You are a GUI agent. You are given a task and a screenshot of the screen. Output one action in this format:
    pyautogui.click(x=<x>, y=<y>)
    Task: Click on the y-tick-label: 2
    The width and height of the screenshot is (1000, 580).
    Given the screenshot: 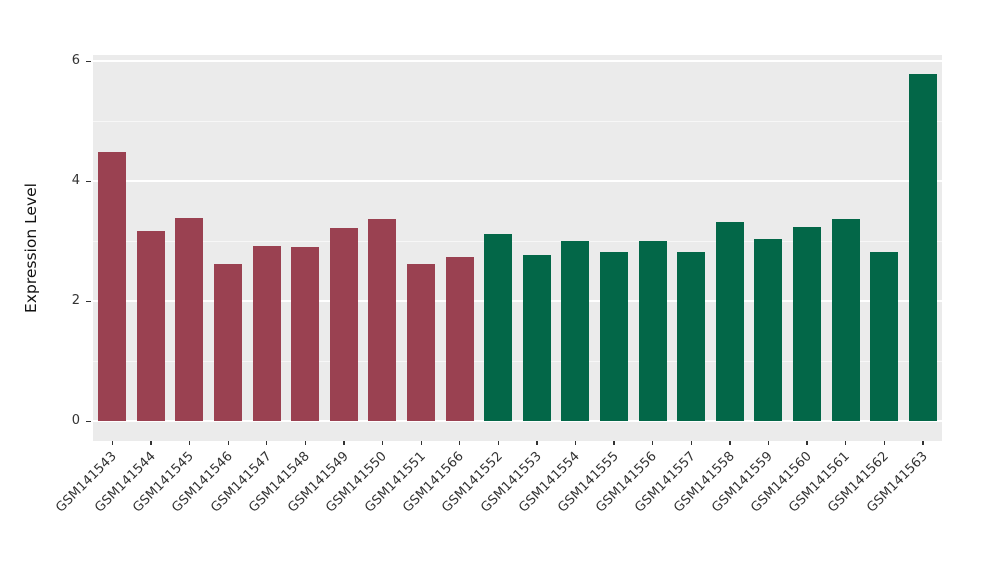 What is the action you would take?
    pyautogui.click(x=75, y=300)
    